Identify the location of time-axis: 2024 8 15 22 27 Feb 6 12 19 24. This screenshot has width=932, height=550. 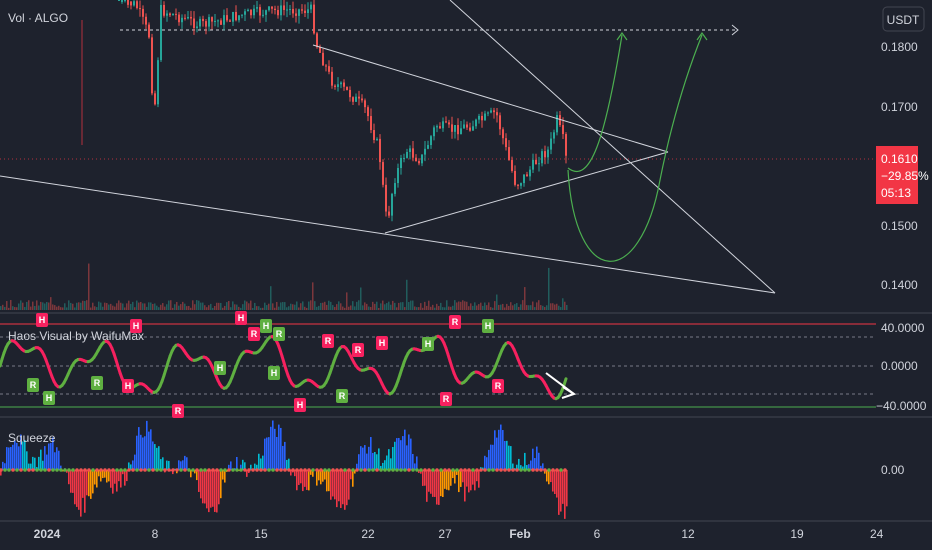
(466, 530).